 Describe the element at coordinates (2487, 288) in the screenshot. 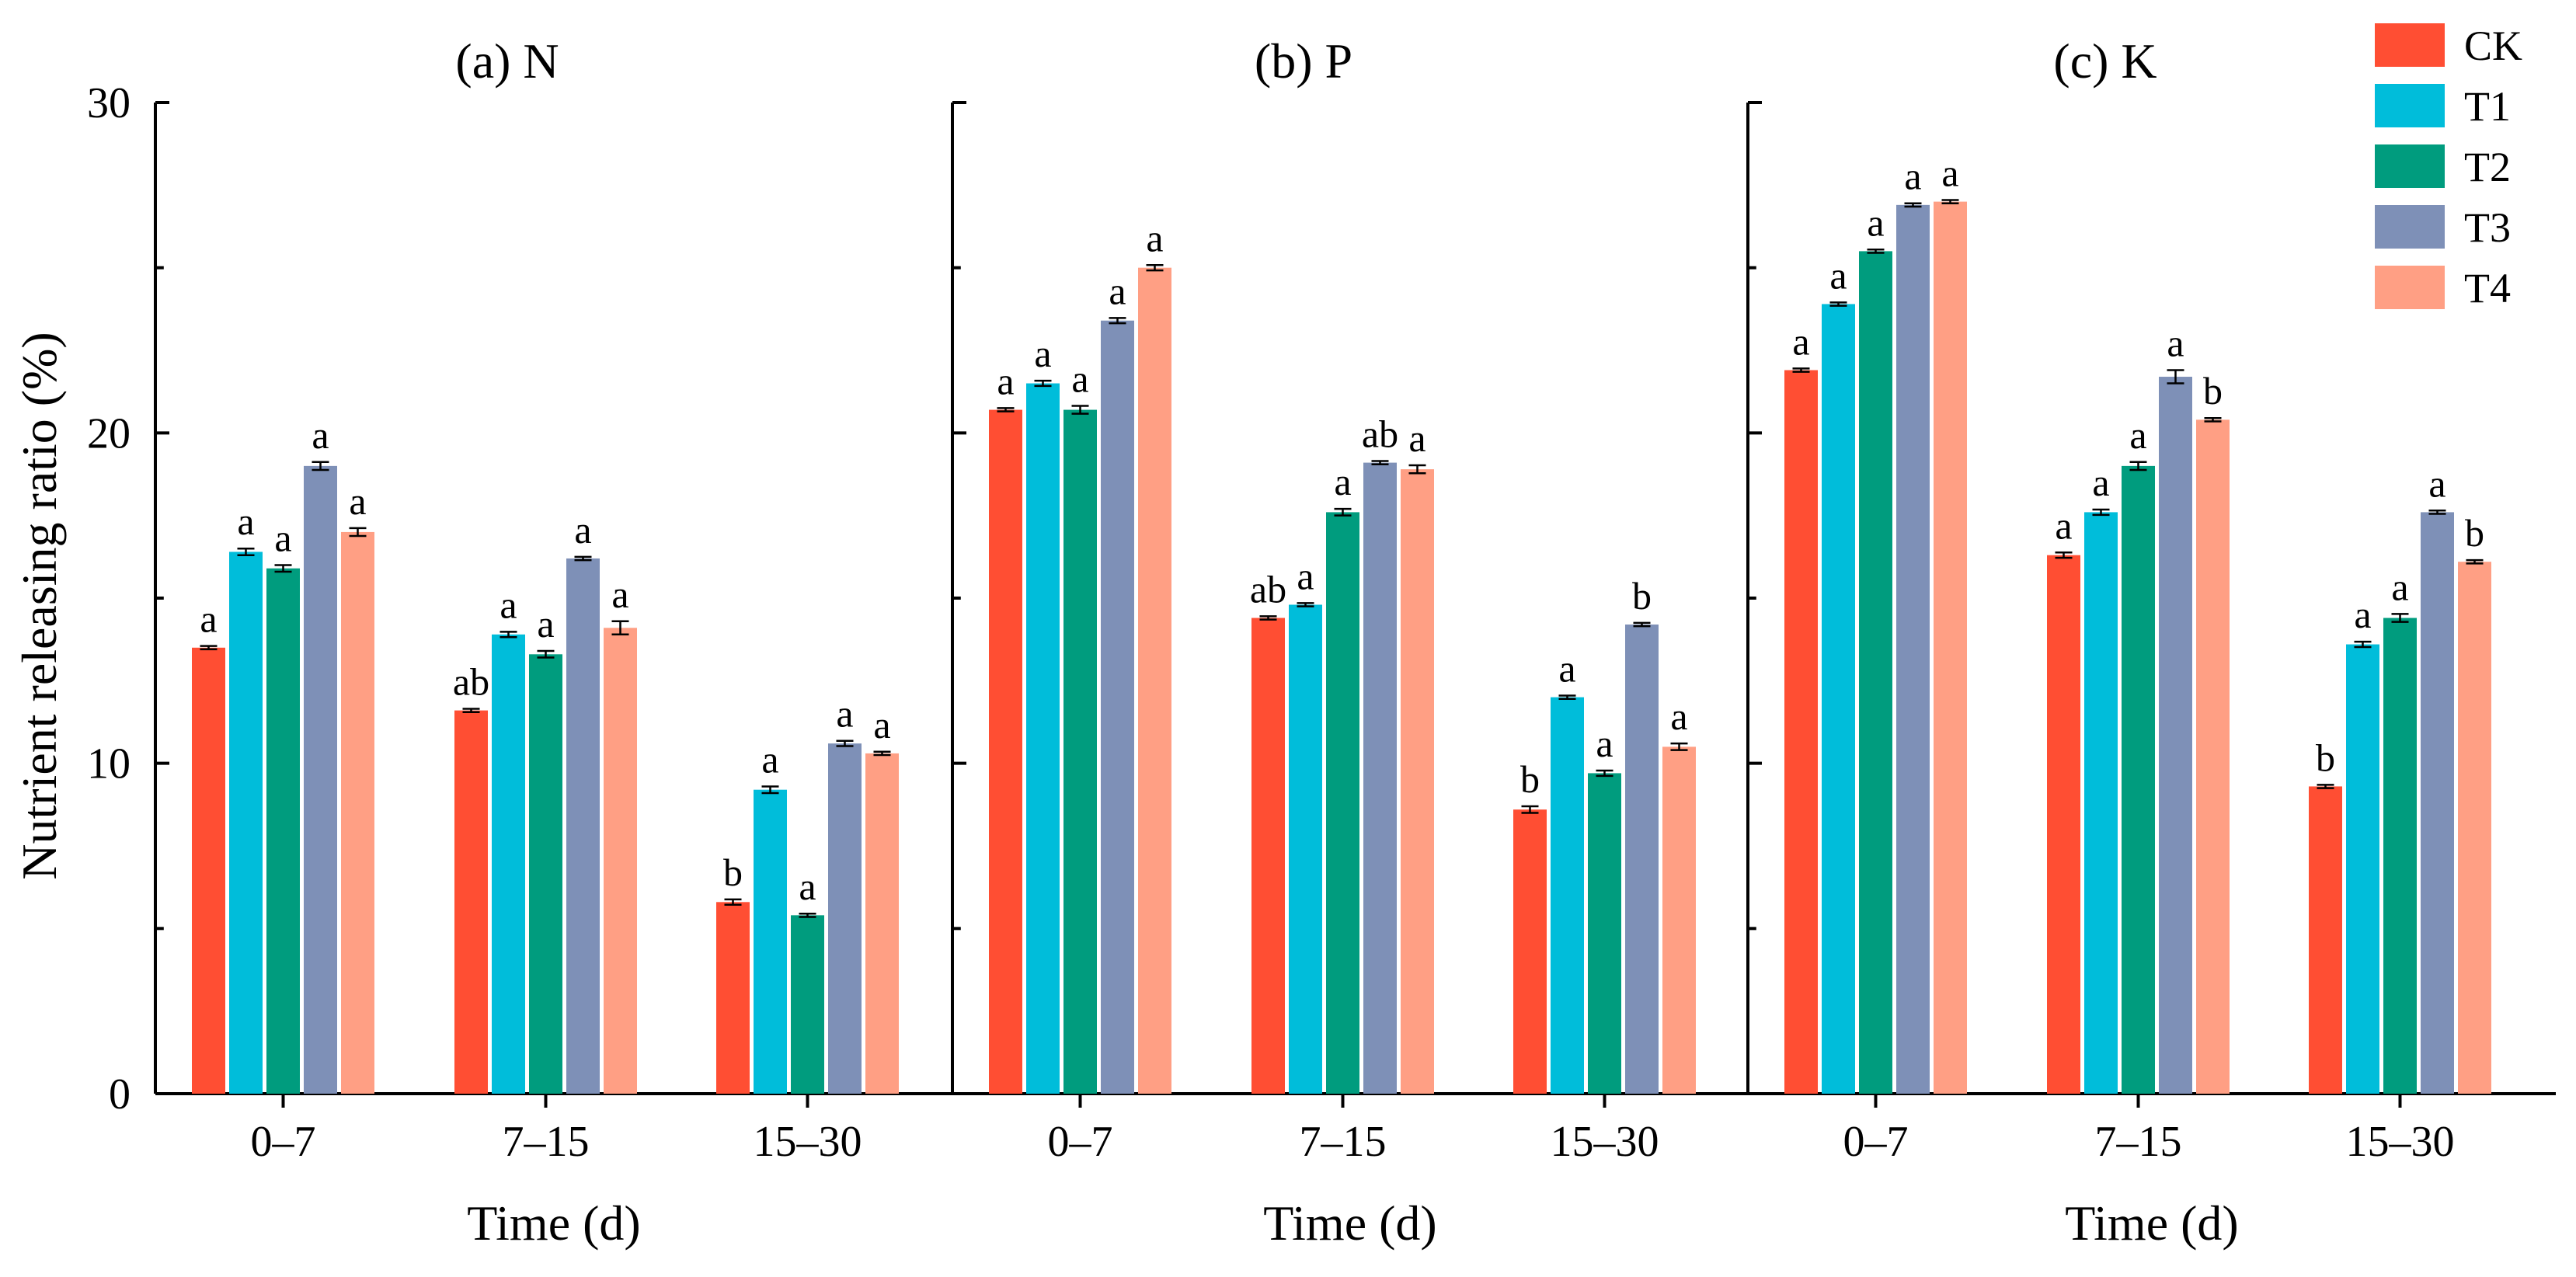

I see `legend-label: T4` at that location.